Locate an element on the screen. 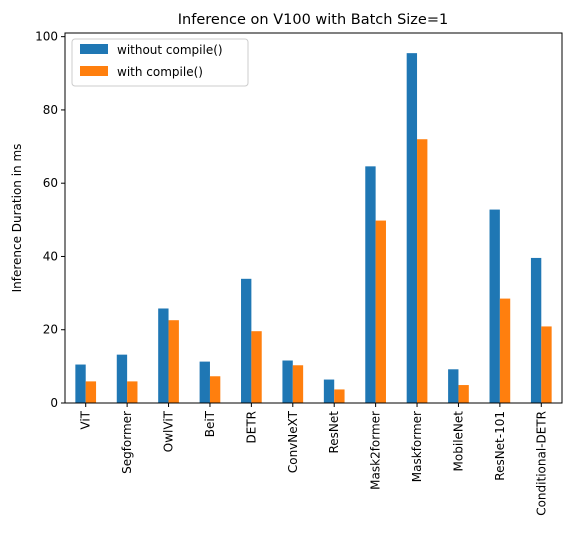 This screenshot has width=571, height=547. y-axis: 0 20 40 60 80 100 is located at coordinates (50, 220).